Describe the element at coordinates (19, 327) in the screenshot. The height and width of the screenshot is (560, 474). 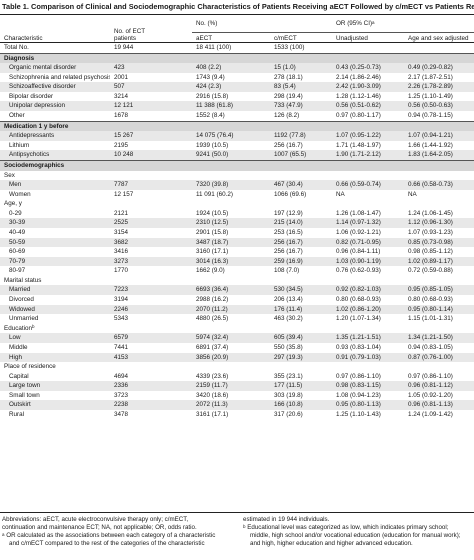
I see `cell-characteristic: Educationb` at that location.